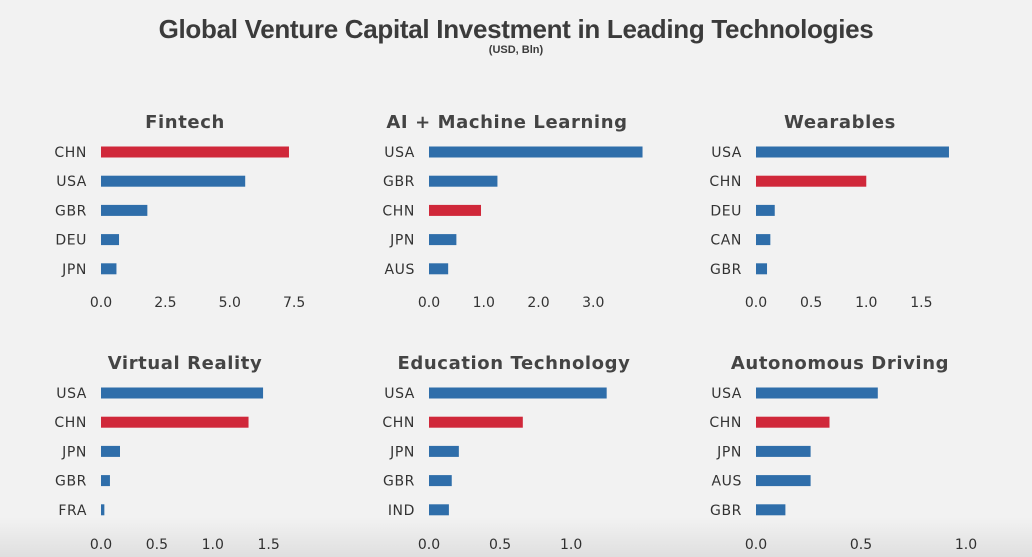  What do you see at coordinates (514, 363) in the screenshot?
I see `panel-title: Education Technology` at bounding box center [514, 363].